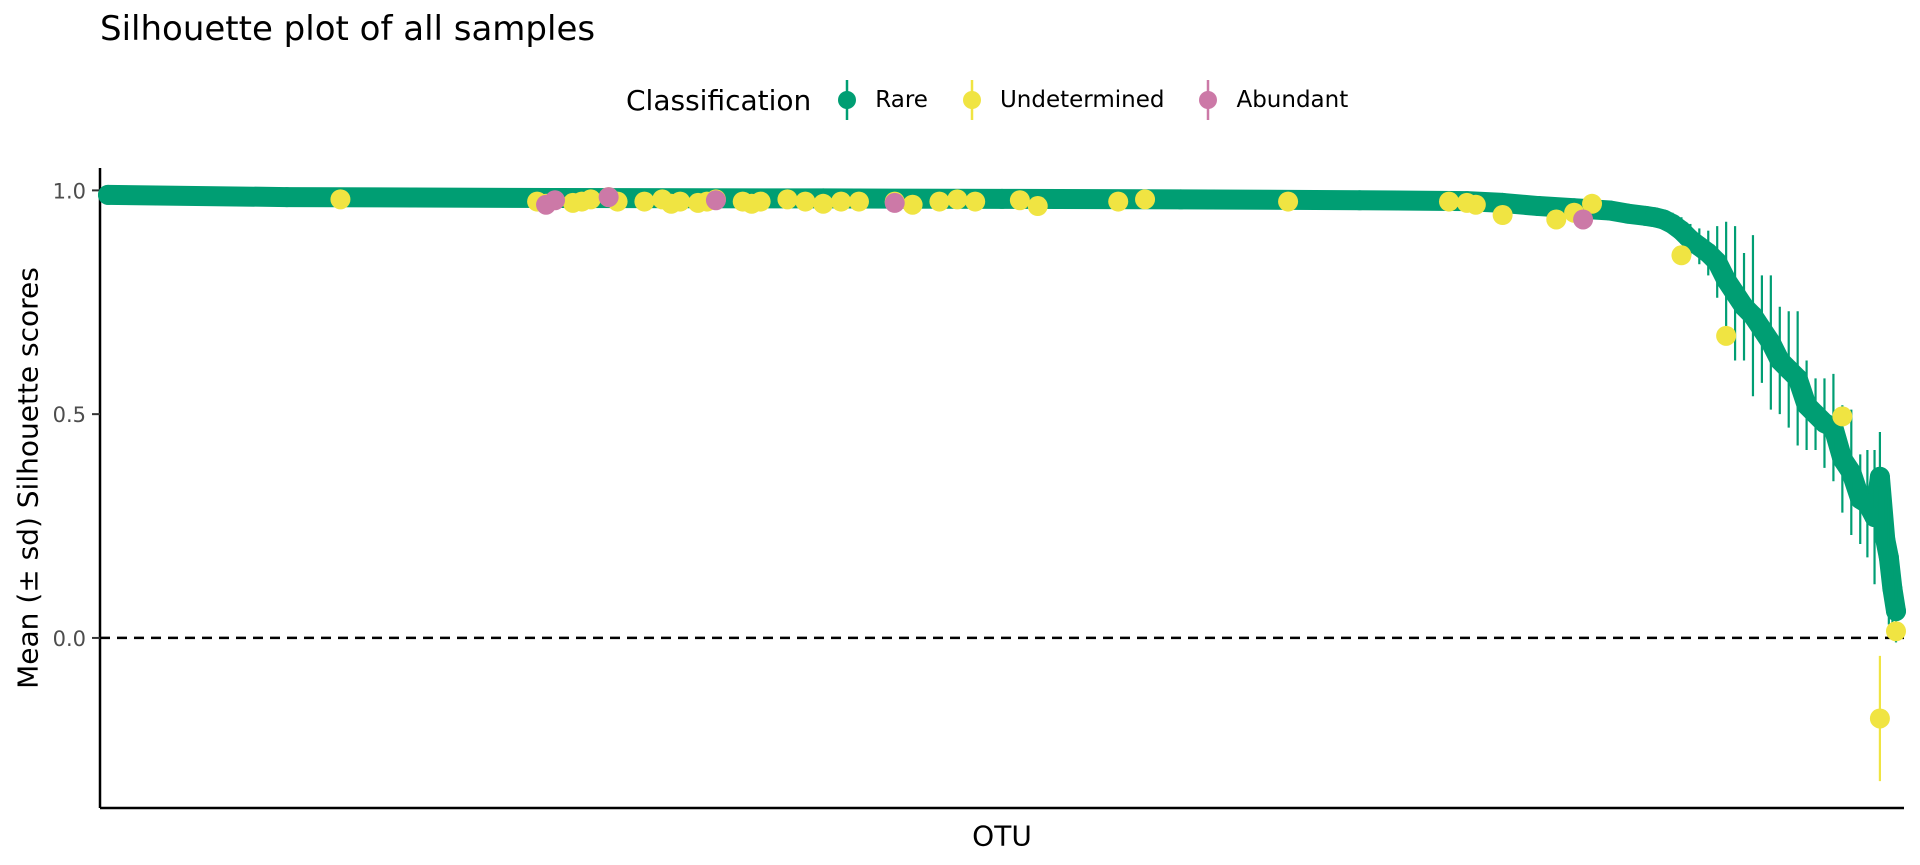  Describe the element at coordinates (901, 100) in the screenshot. I see `legend-label-rare: Rare` at that location.